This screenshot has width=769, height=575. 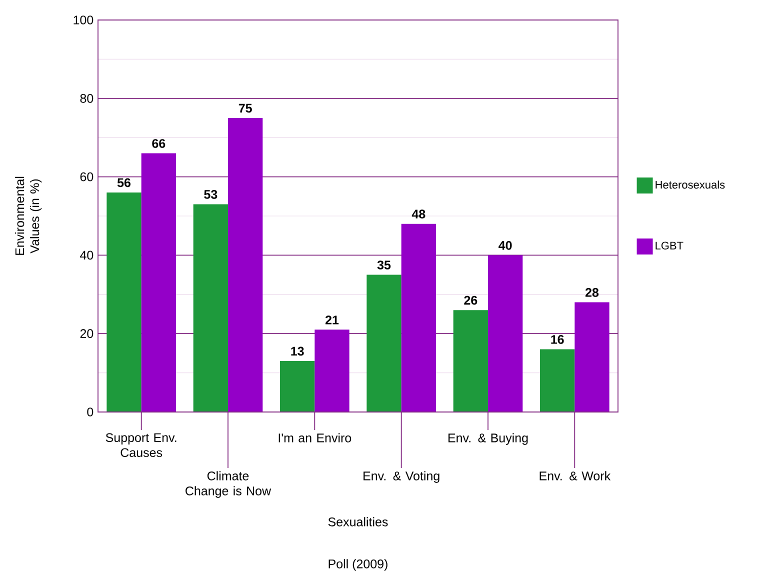 I want to click on text: Poll (2009), so click(x=358, y=565).